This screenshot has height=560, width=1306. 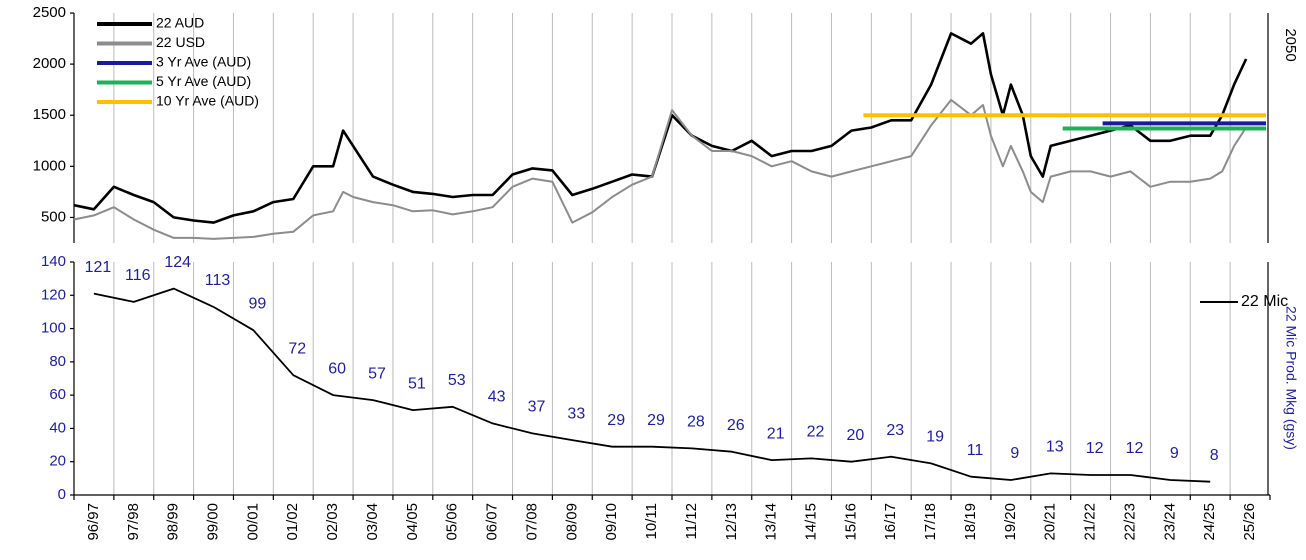 What do you see at coordinates (497, 397) in the screenshot?
I see `data-label: 43` at bounding box center [497, 397].